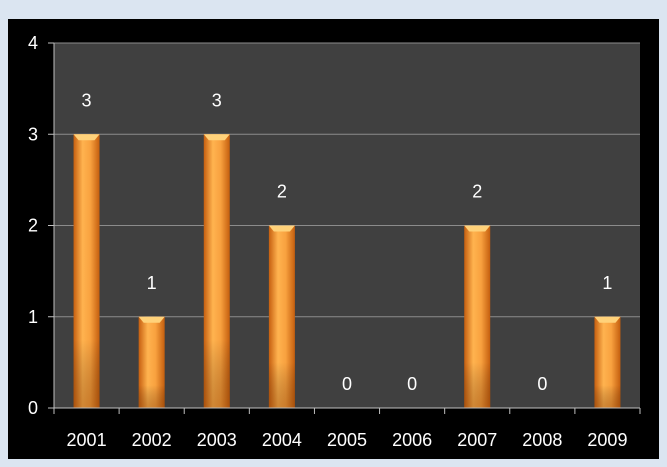 The width and height of the screenshot is (667, 467). I want to click on x-tick-label: 2006, so click(412, 440).